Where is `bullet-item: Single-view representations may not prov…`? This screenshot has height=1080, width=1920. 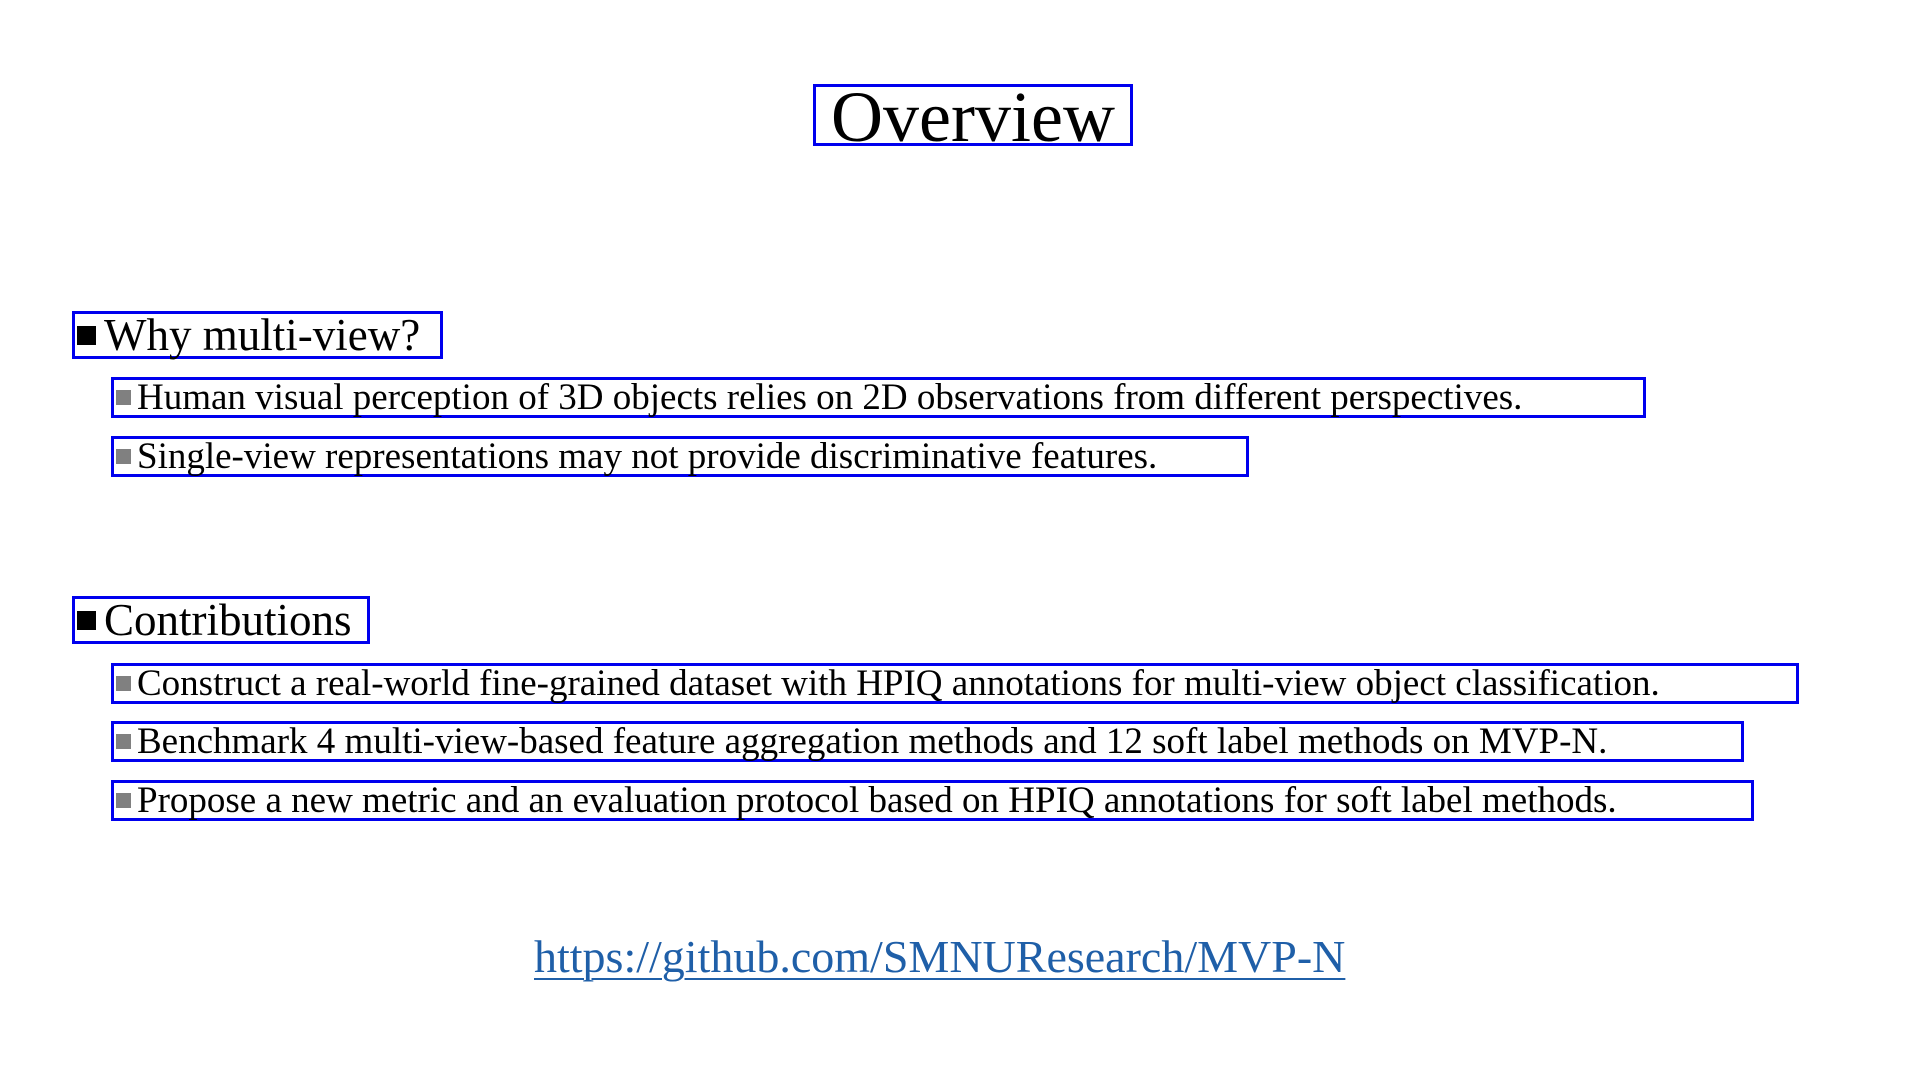
bullet-item: Single-view representations may not prov… is located at coordinates (680, 456).